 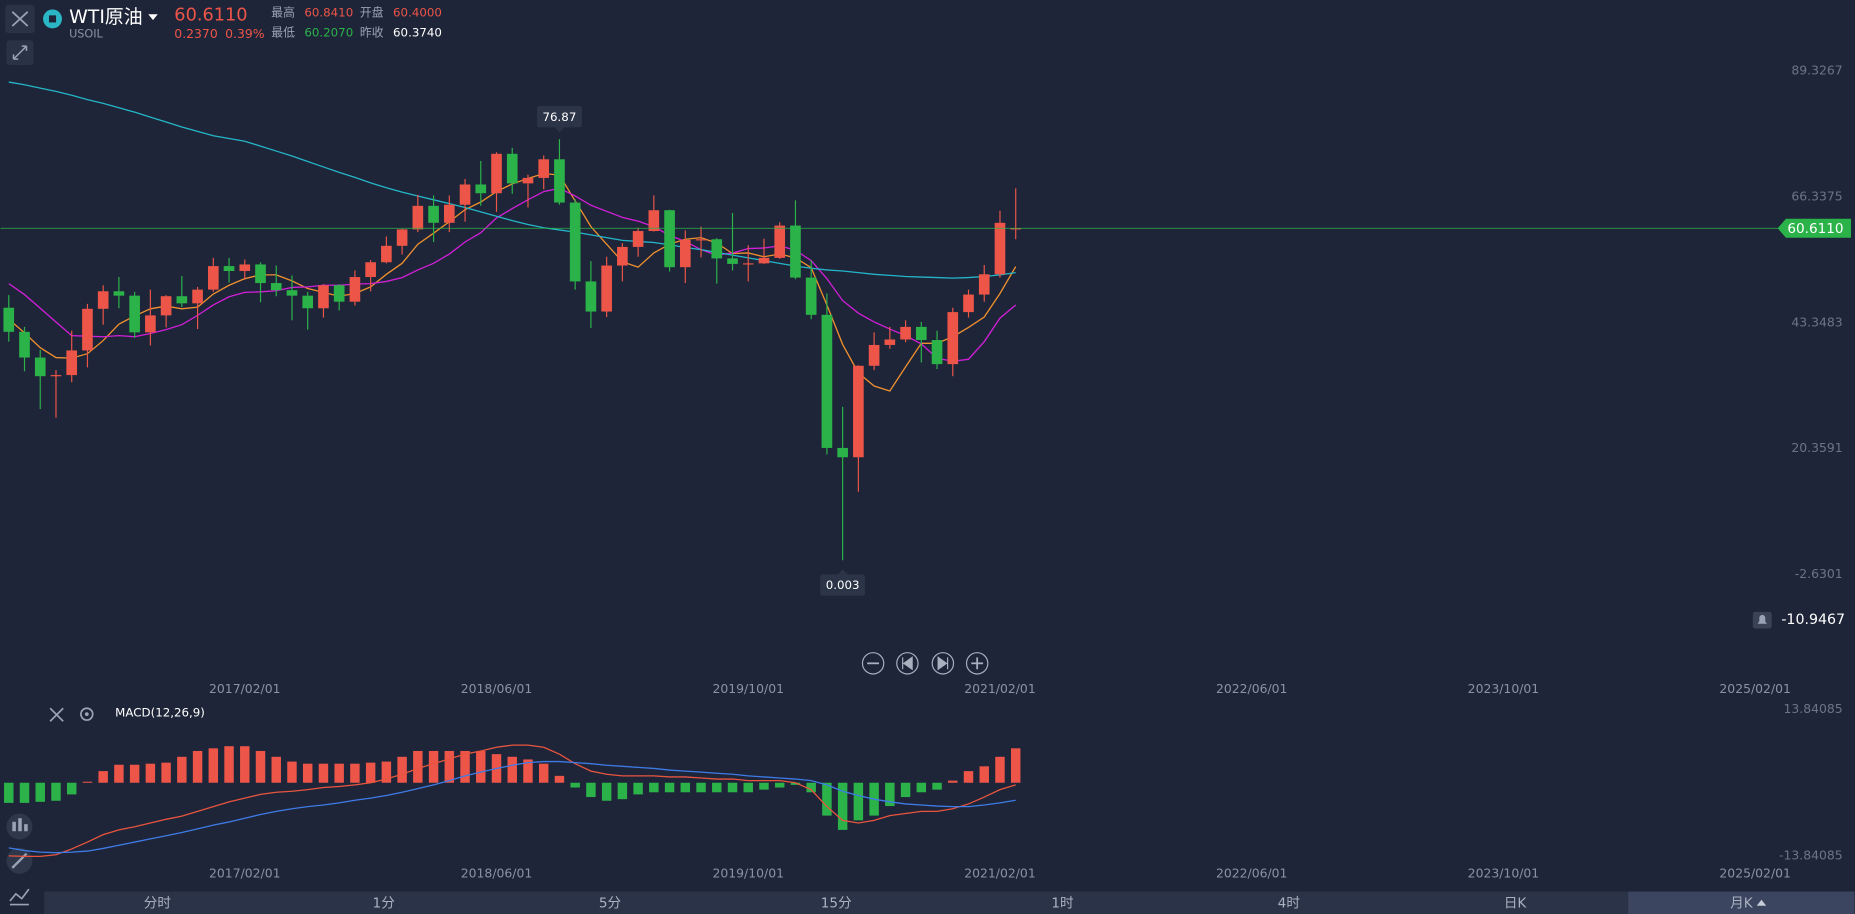 I want to click on x-tick-label: 2018/06/01, so click(x=497, y=872).